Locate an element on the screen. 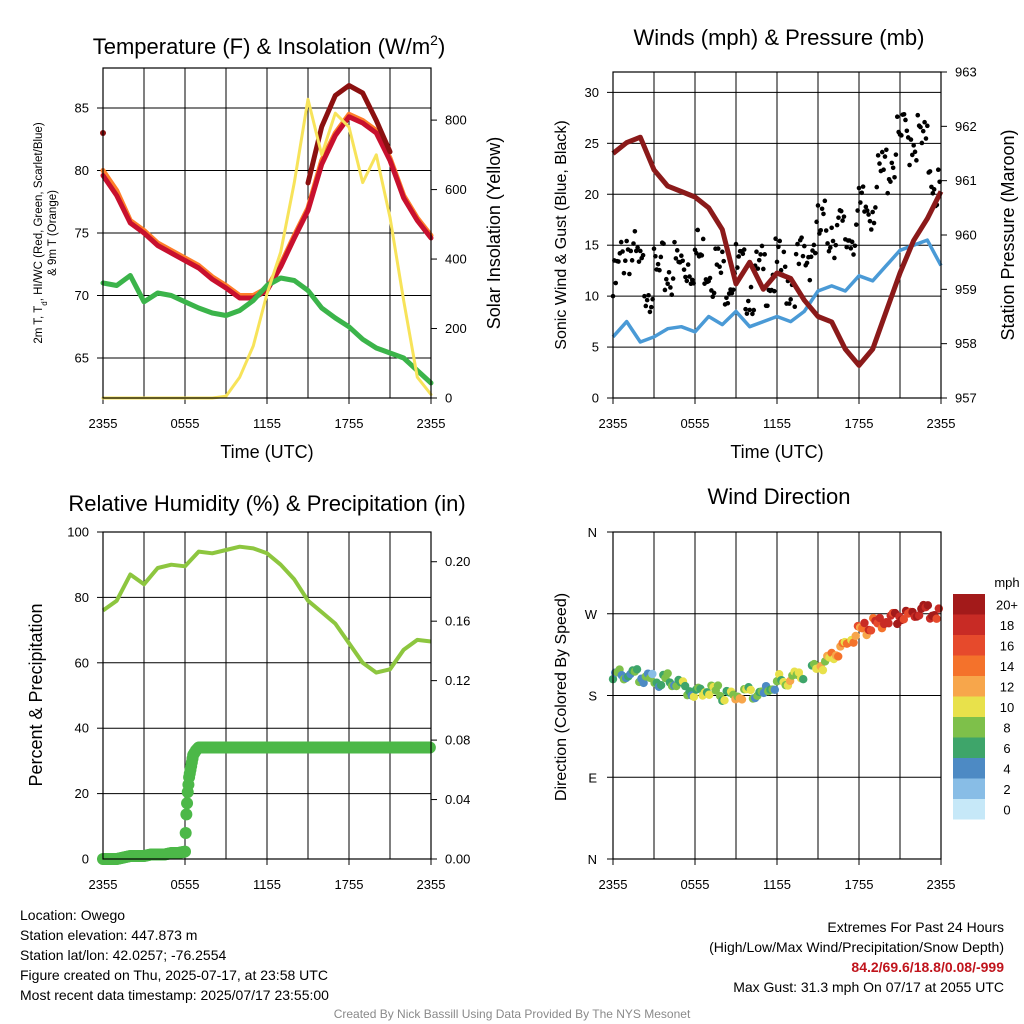 Image resolution: width=1024 pixels, height=1024 pixels. y-tick-label: 10 is located at coordinates (592, 296).